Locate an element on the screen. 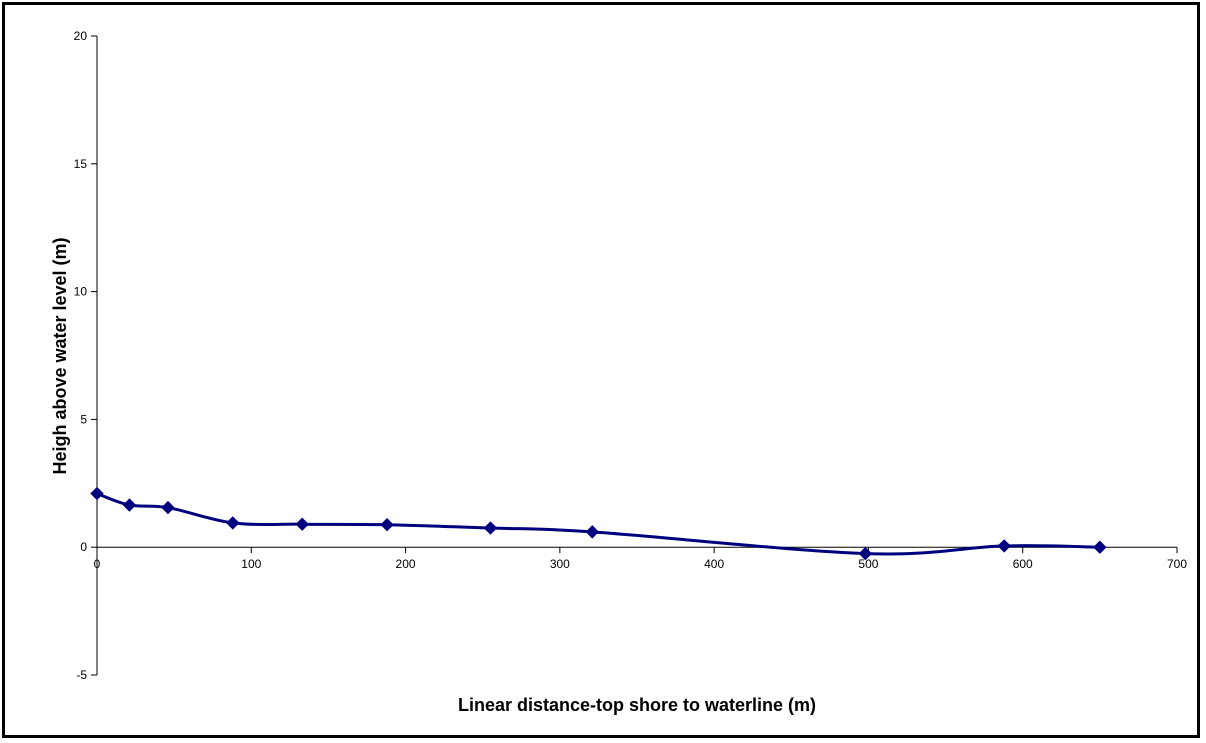  y-tick-label: 15 is located at coordinates (81, 164).